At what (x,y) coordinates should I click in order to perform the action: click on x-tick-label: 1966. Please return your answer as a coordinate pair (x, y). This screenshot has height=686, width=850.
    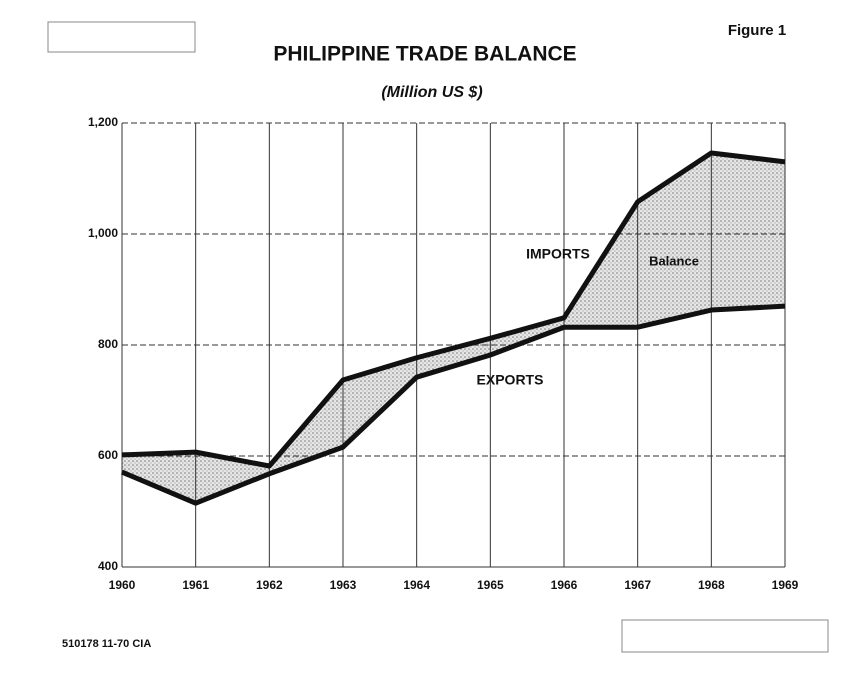
    Looking at the image, I should click on (564, 585).